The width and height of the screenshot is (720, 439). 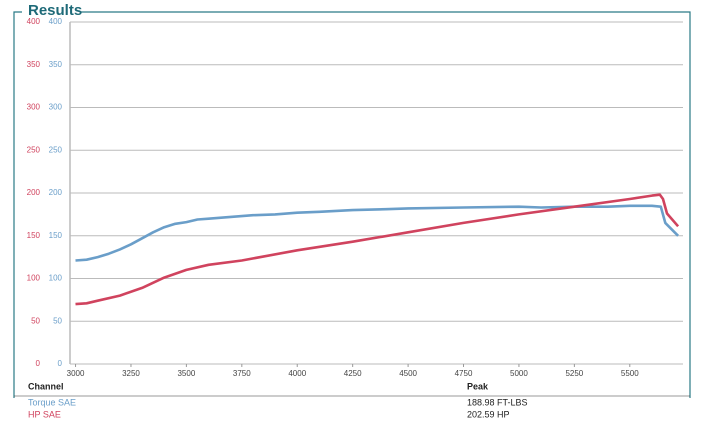 What do you see at coordinates (56, 149) in the screenshot?
I see `y2-tick-label: 250` at bounding box center [56, 149].